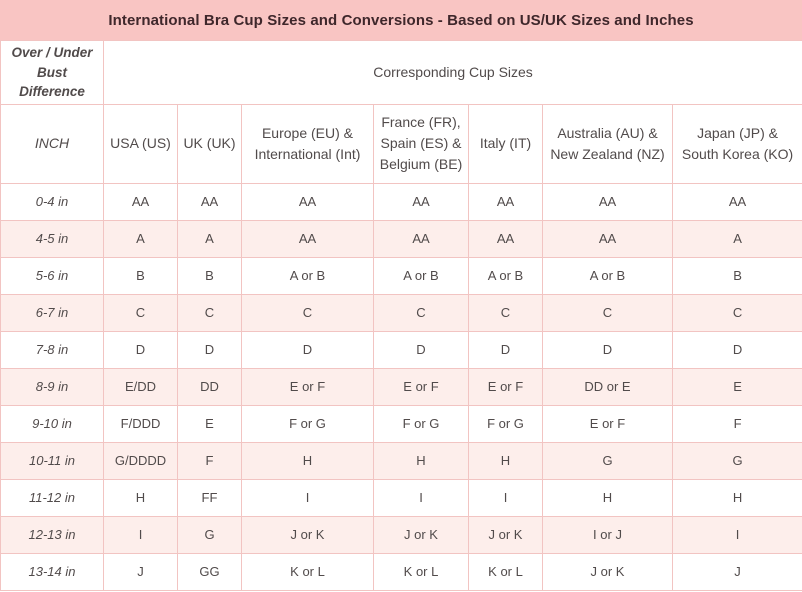  I want to click on column-header-inch: INCH, so click(52, 143).